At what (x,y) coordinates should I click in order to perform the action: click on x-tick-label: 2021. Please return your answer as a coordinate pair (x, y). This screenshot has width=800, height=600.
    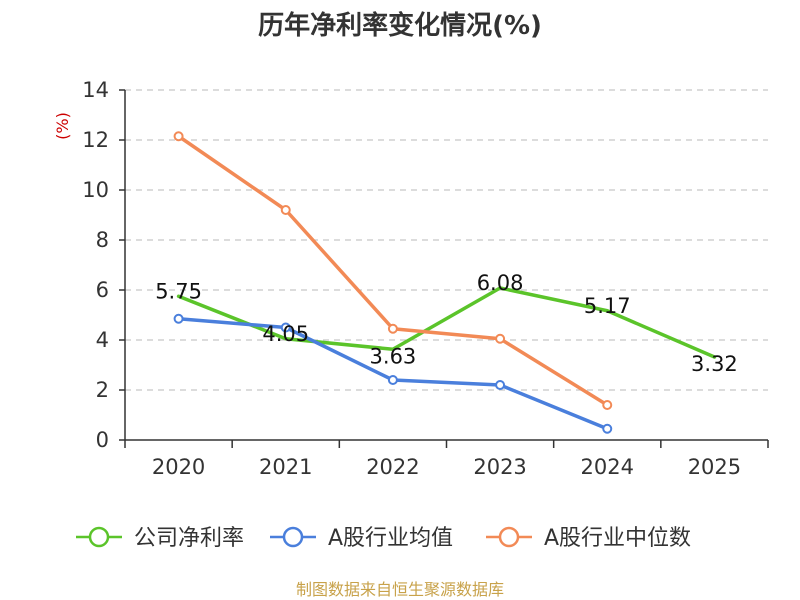
    Looking at the image, I should click on (285, 467).